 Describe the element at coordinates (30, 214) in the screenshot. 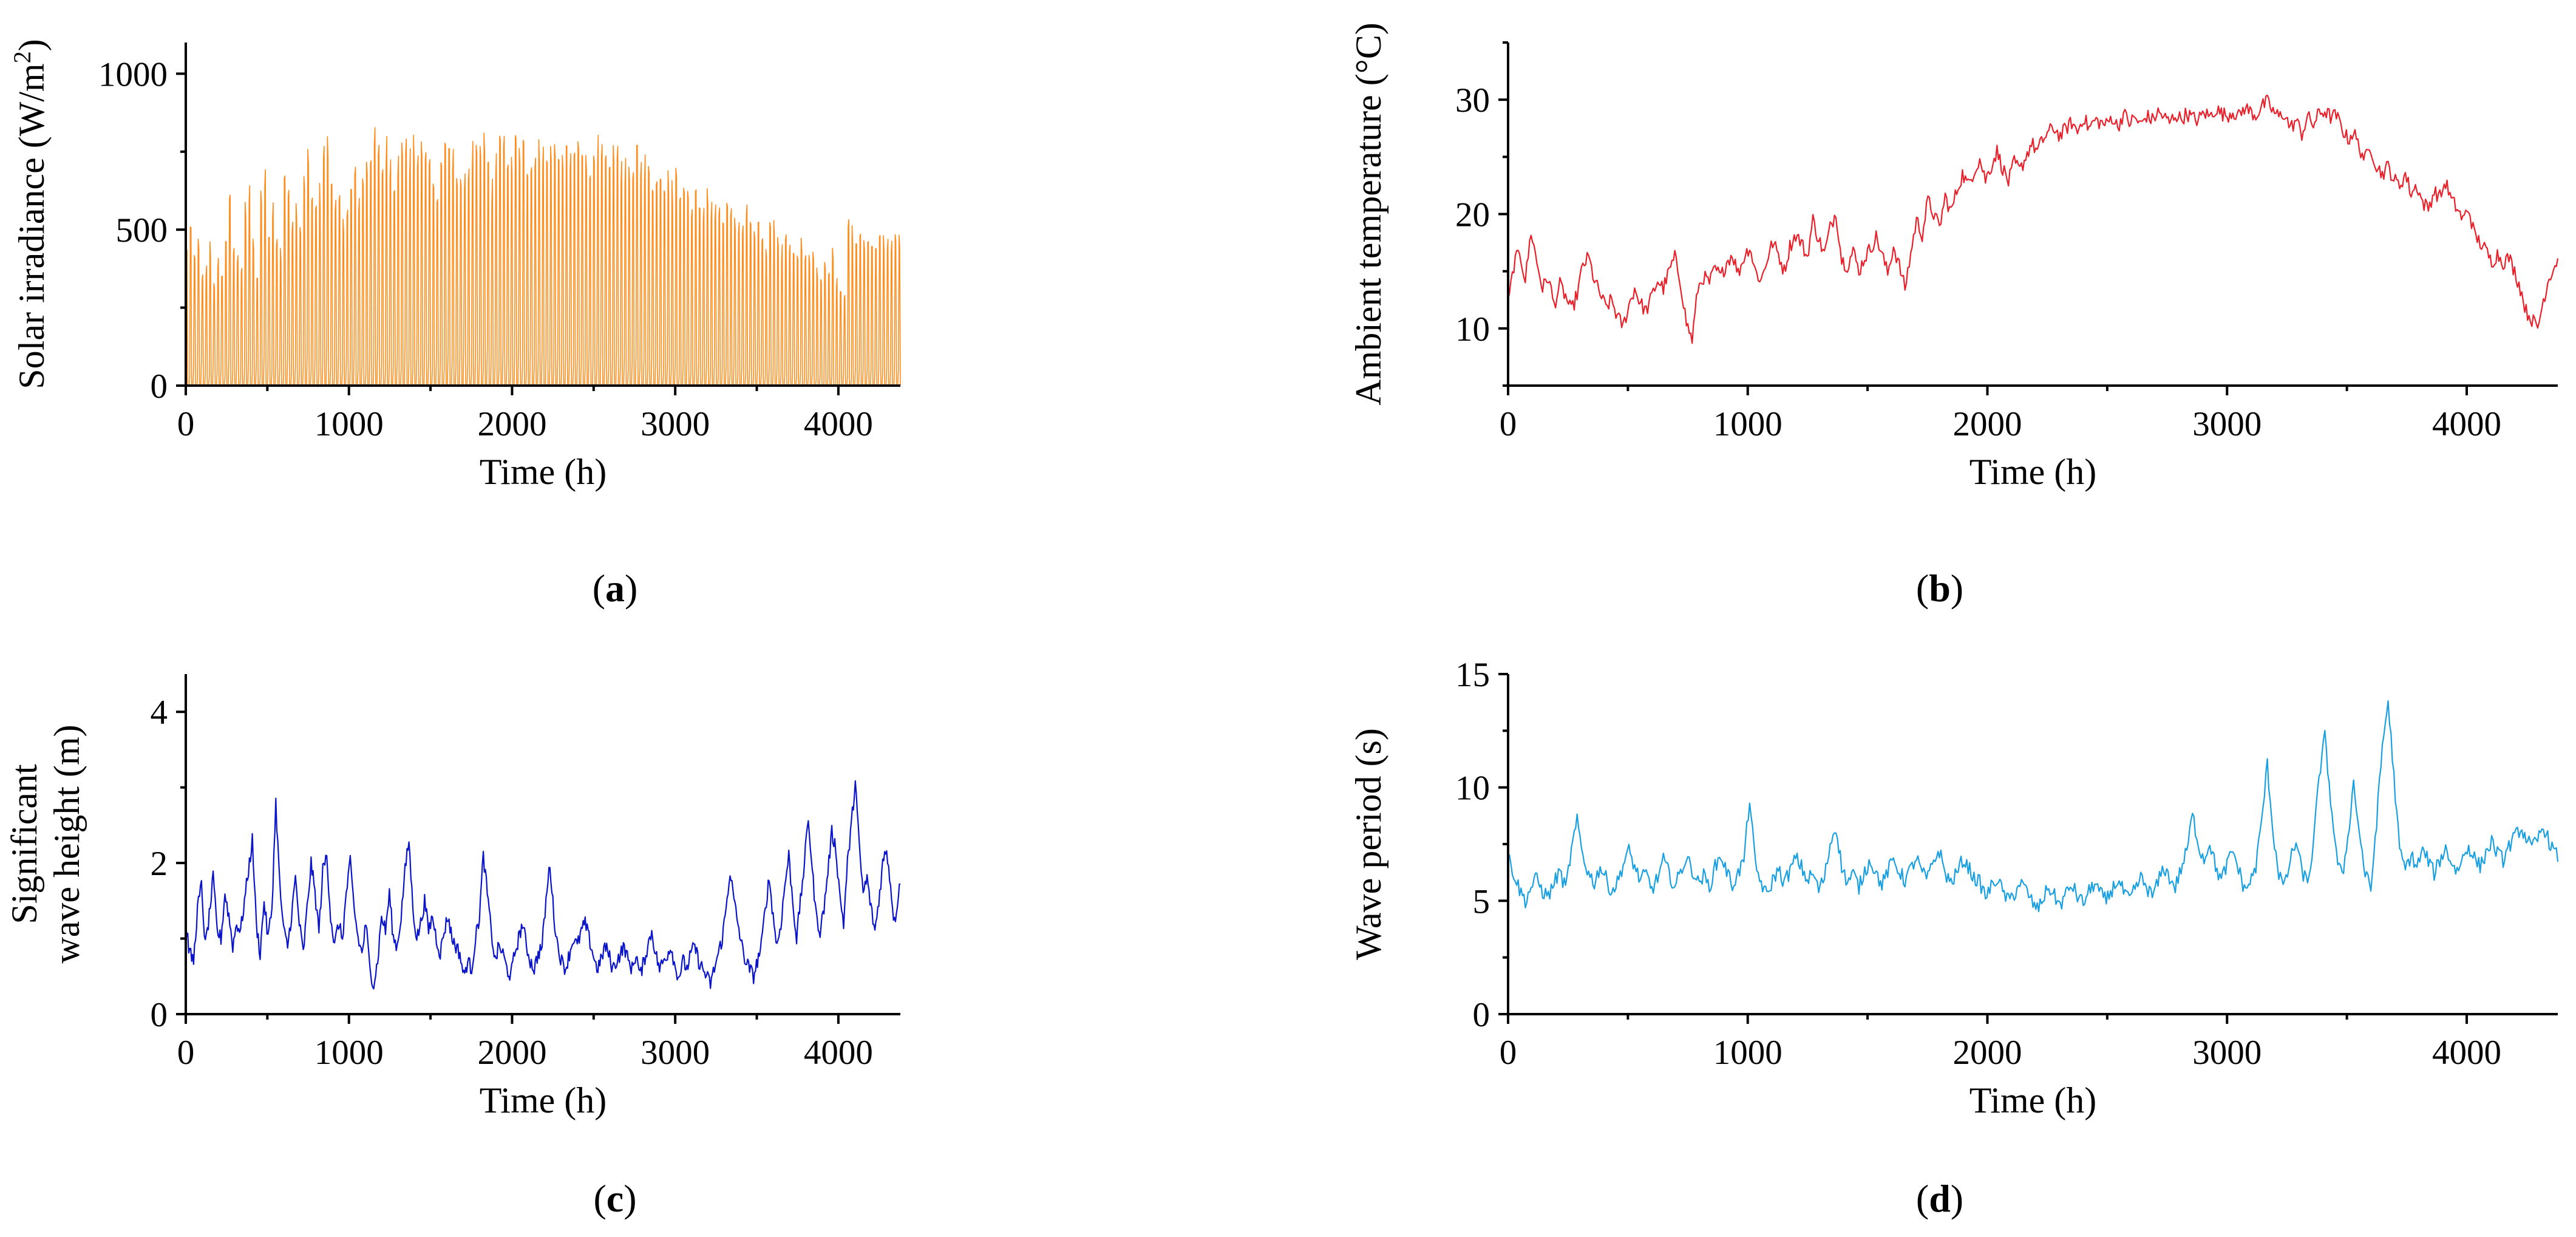

I see `y-axis-label-a: Solar irradiance (W/m2)` at that location.